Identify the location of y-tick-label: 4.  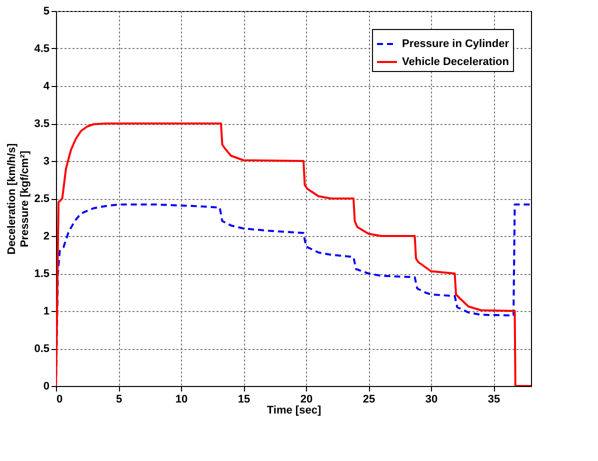
(46, 86).